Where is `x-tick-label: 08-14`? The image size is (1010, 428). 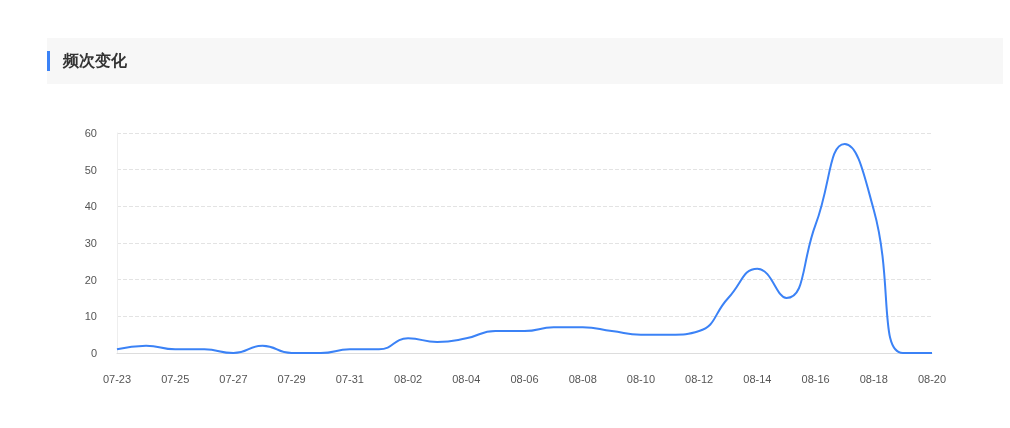 x-tick-label: 08-14 is located at coordinates (757, 378).